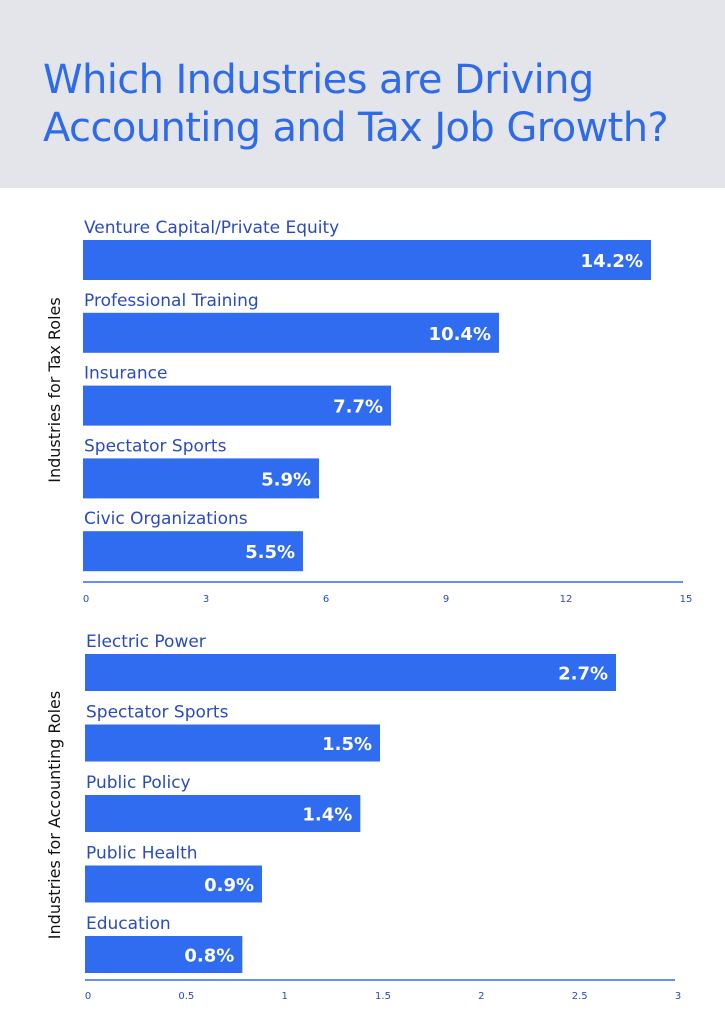 The height and width of the screenshot is (1024, 725). Describe the element at coordinates (327, 815) in the screenshot. I see `accounting-value-label: 1.4%` at that location.